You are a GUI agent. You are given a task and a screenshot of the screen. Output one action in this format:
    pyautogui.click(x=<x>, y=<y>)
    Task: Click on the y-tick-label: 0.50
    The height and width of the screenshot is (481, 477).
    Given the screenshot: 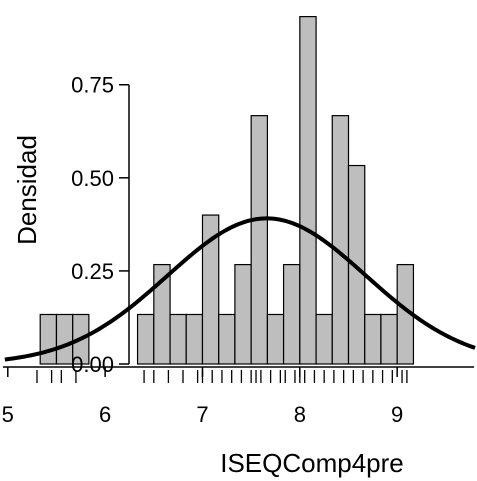 What is the action you would take?
    pyautogui.click(x=92, y=178)
    